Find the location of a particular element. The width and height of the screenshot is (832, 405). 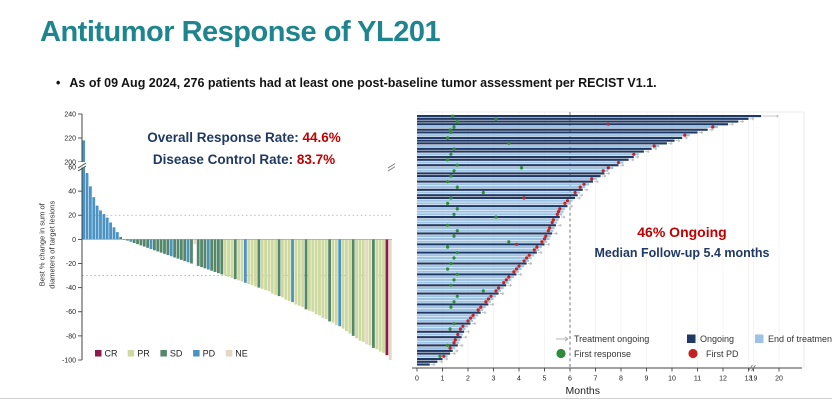

orr-value: 44.6% is located at coordinates (321, 137).